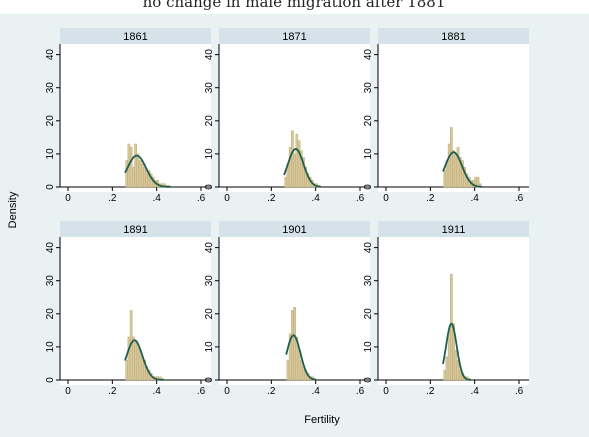 This screenshot has width=589, height=437. I want to click on panel-header-label: 1871, so click(294, 37).